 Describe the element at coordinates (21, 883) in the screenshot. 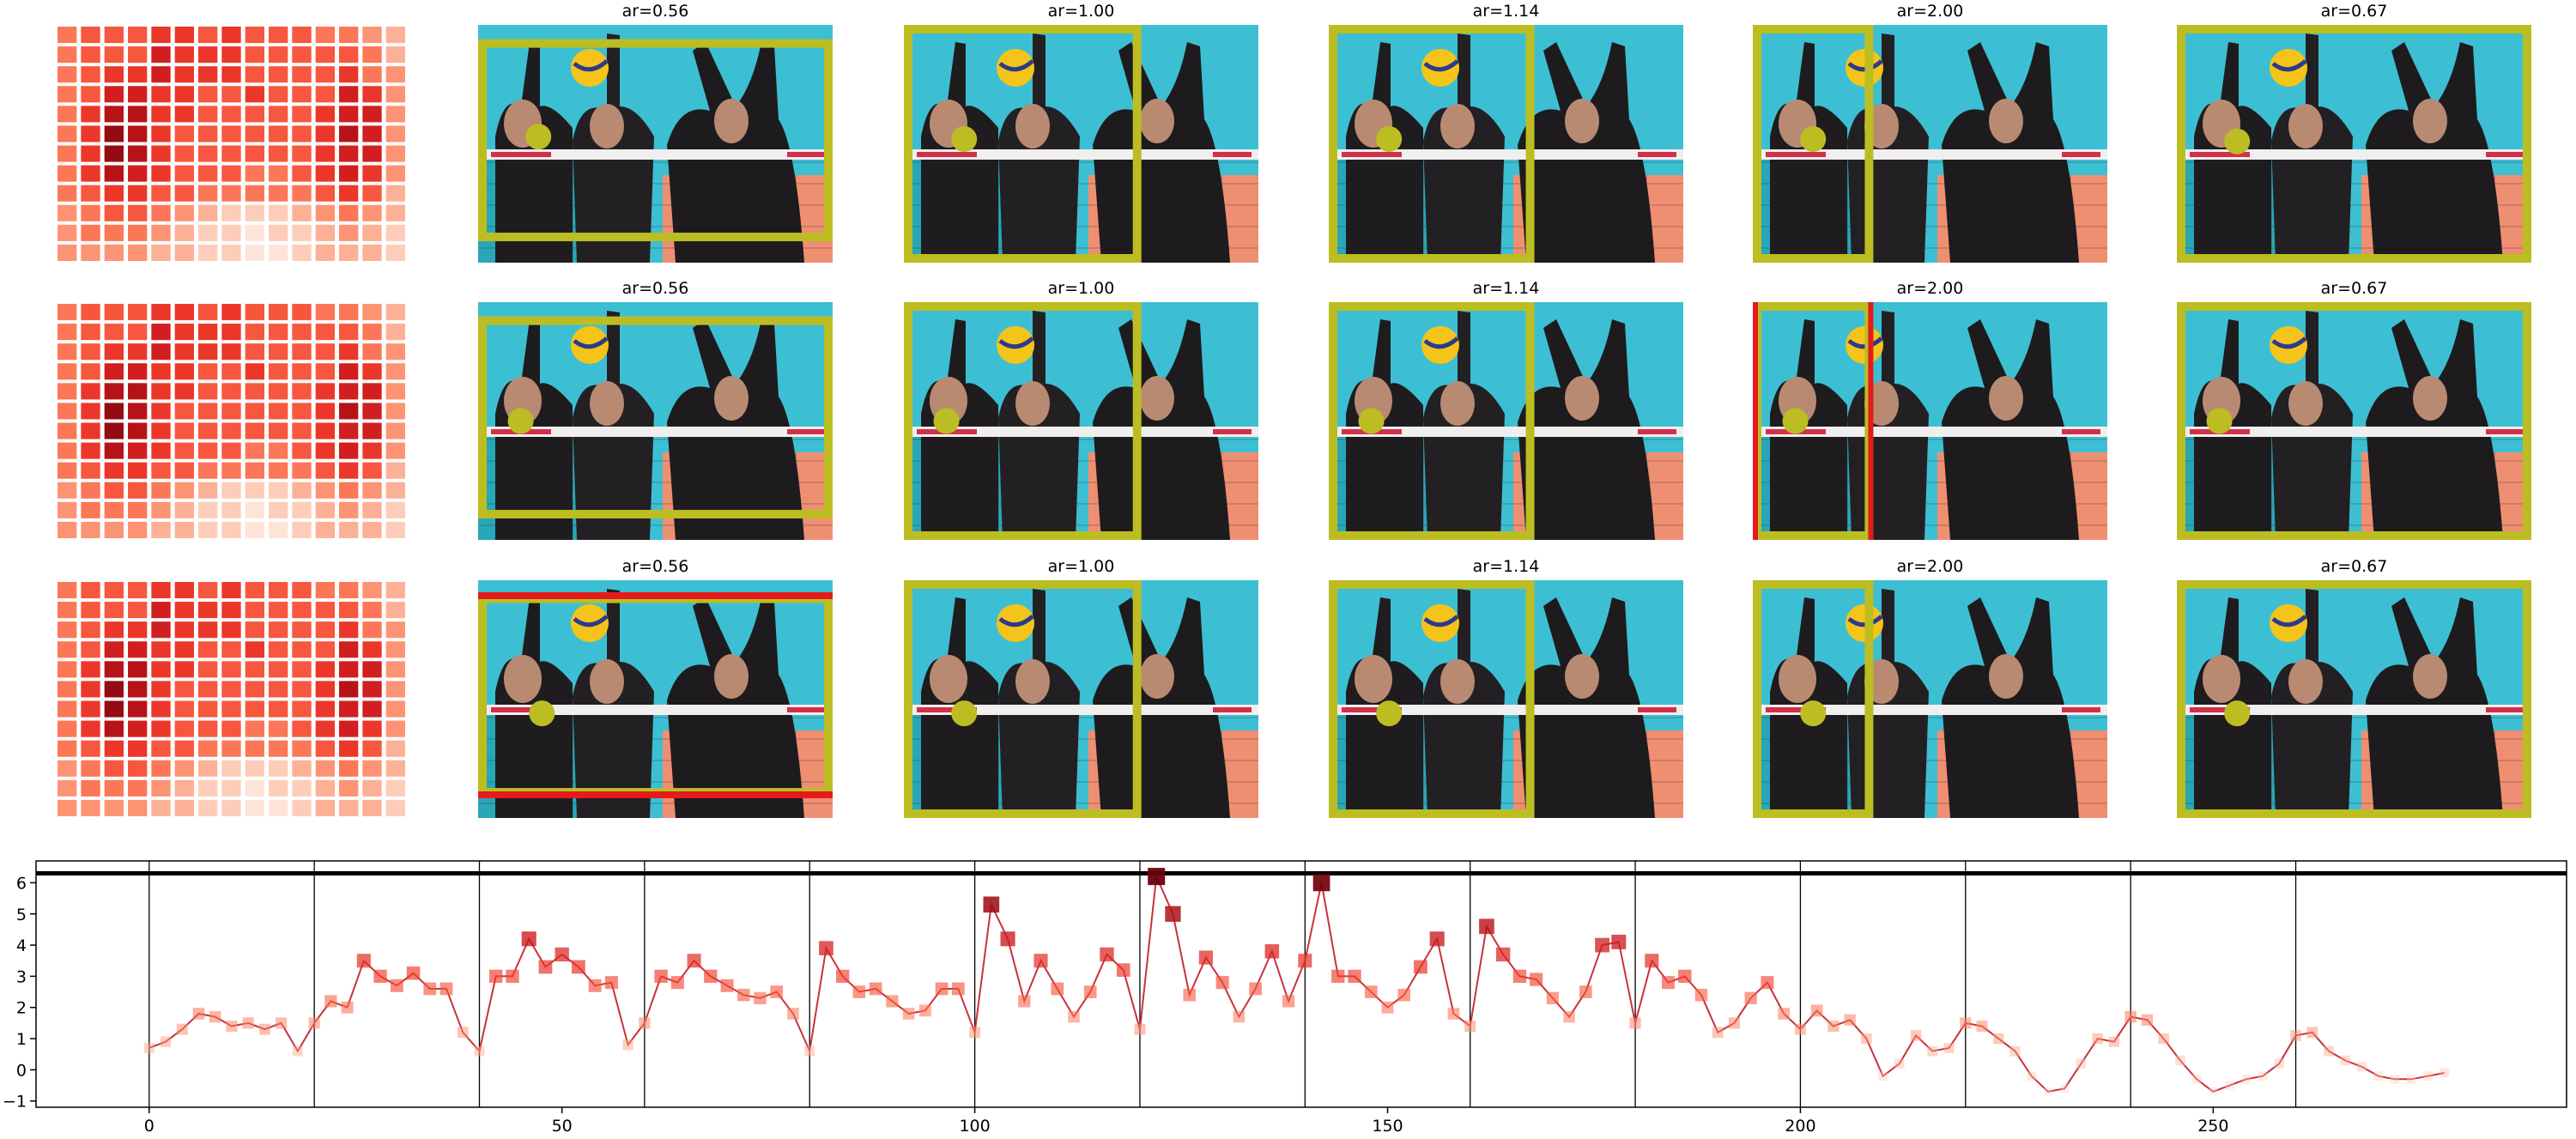

I see `y-tick-label: 6` at that location.